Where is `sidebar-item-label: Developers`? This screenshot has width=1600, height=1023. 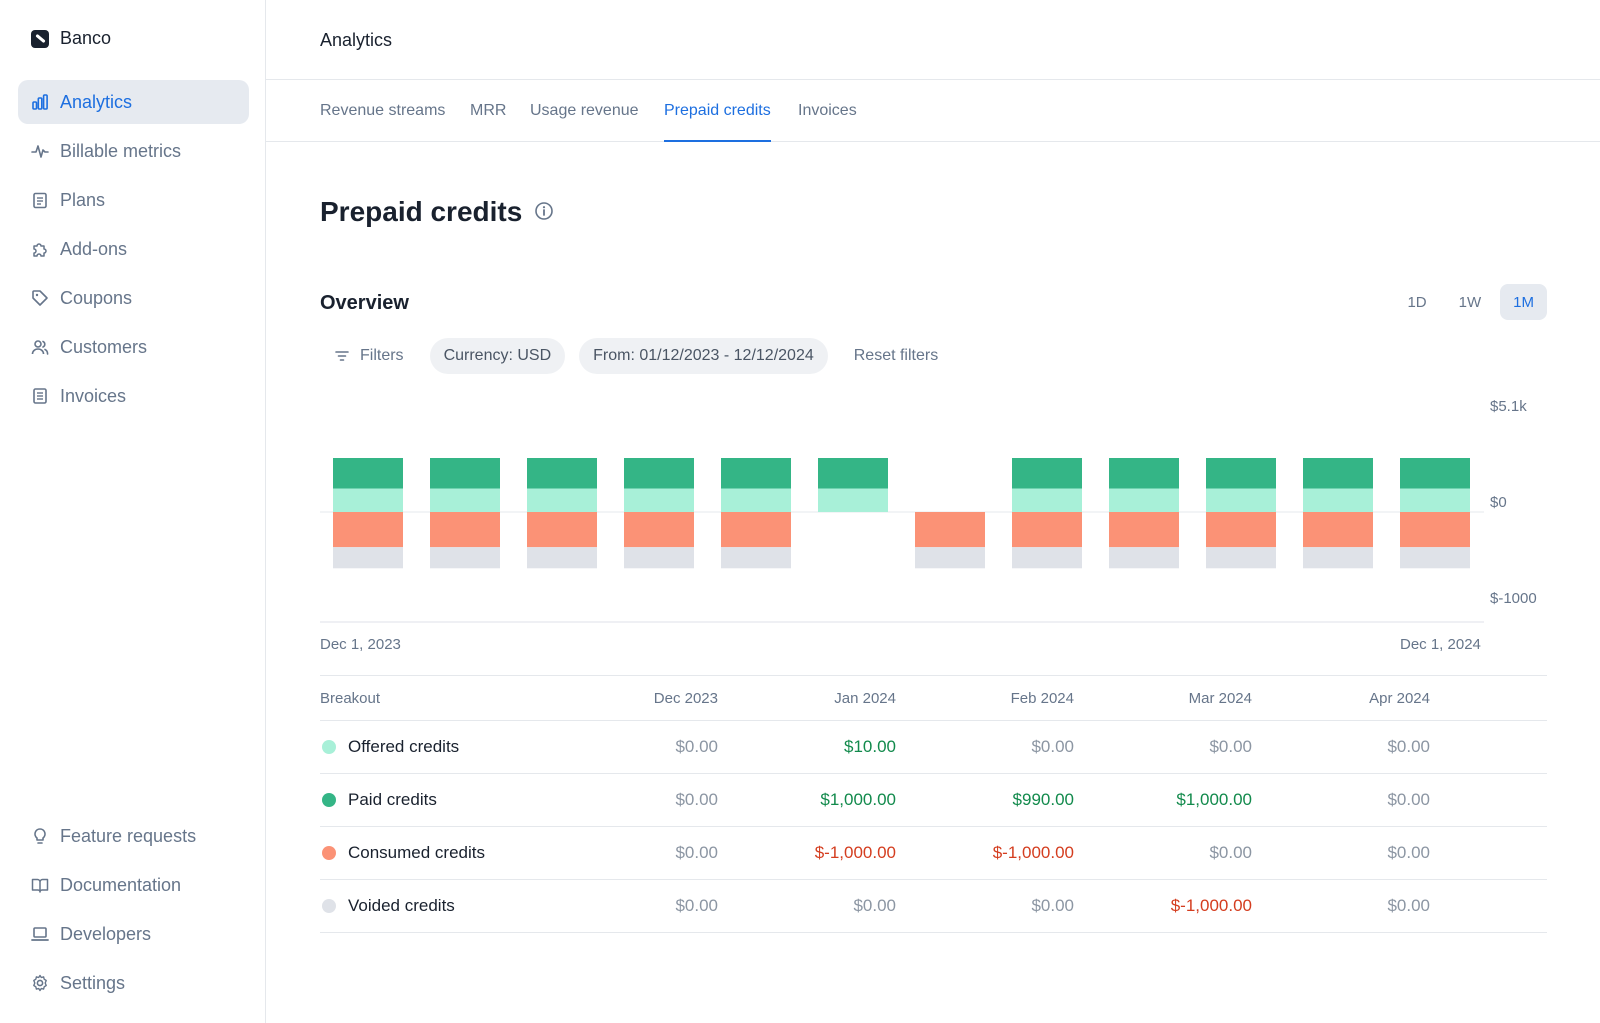 sidebar-item-label: Developers is located at coordinates (106, 933).